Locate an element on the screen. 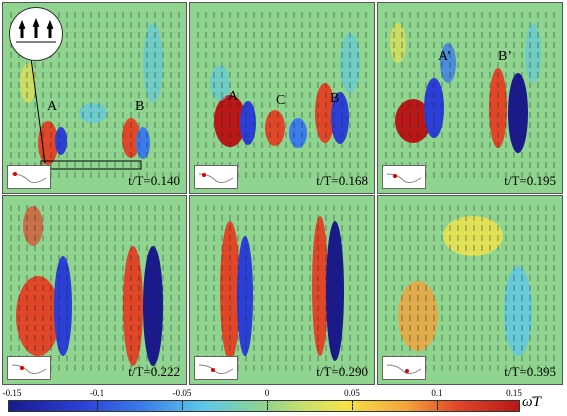 This screenshot has width=567, height=416. colorbar-tick: 0.15 is located at coordinates (514, 393).